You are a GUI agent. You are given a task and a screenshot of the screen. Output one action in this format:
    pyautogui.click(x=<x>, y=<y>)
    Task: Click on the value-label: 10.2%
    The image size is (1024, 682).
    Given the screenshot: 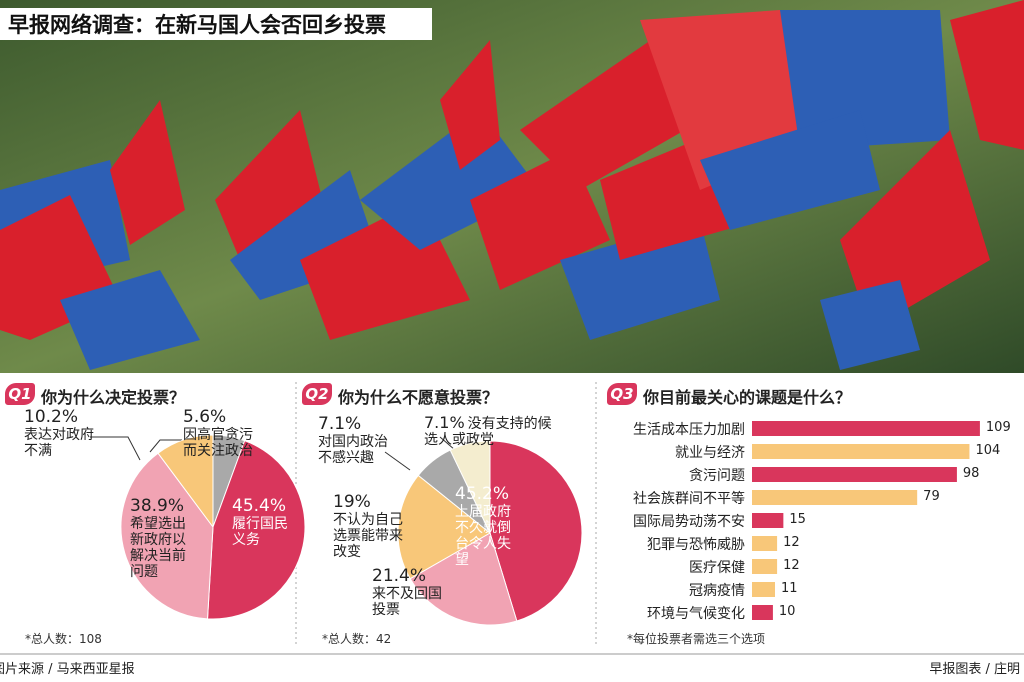 What is the action you would take?
    pyautogui.click(x=51, y=417)
    